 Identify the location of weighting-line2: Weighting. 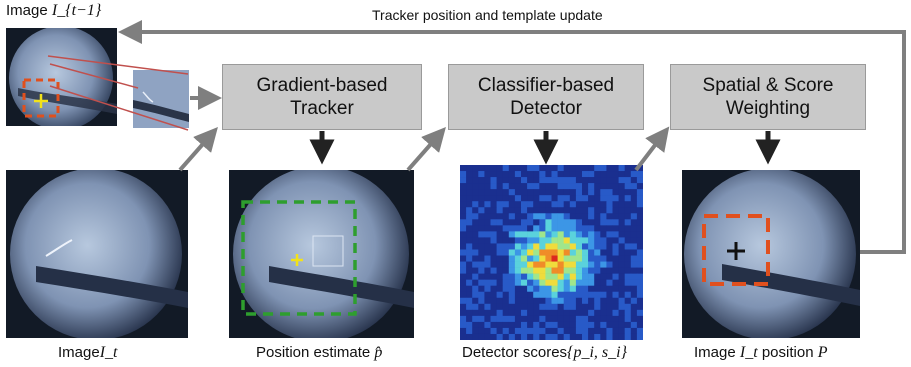
(768, 108).